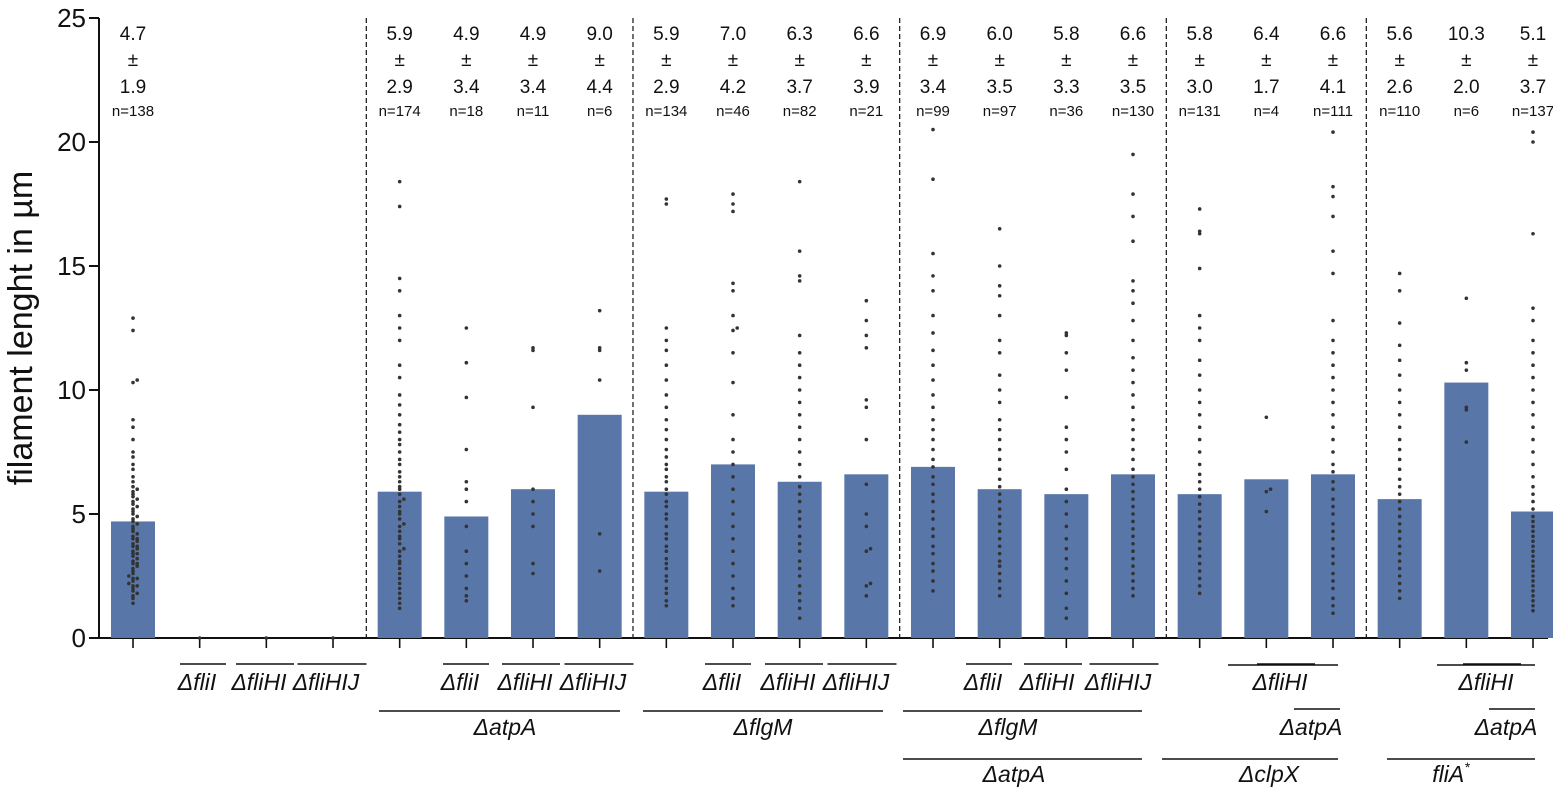 Image resolution: width=1553 pixels, height=805 pixels. I want to click on mean-label: 10.3, so click(1466, 34).